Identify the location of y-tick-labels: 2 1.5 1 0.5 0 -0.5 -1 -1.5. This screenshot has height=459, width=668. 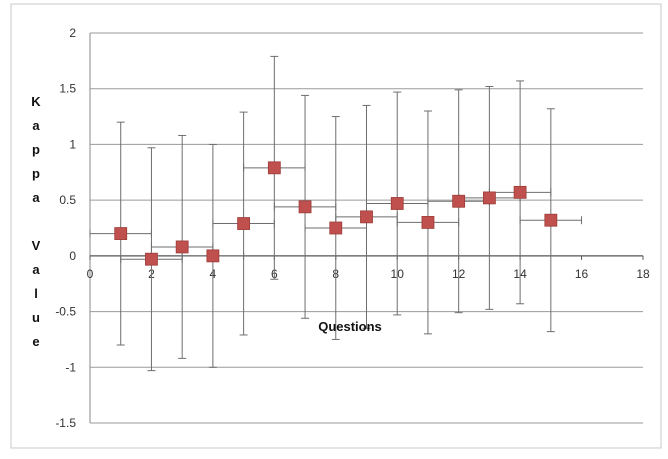
(65, 228).